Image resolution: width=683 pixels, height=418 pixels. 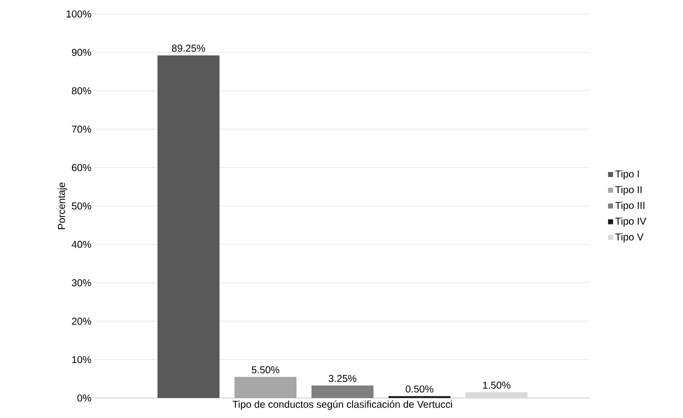 I want to click on y-tick-label: 10%, so click(x=82, y=360).